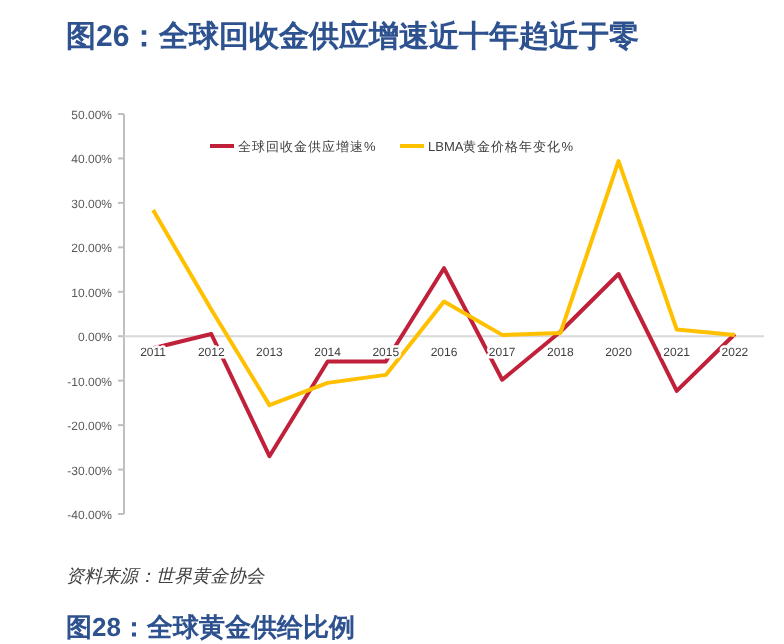 This screenshot has width=784, height=644. What do you see at coordinates (210, 627) in the screenshot?
I see `caption: 图28：全球黄金供给比例` at bounding box center [210, 627].